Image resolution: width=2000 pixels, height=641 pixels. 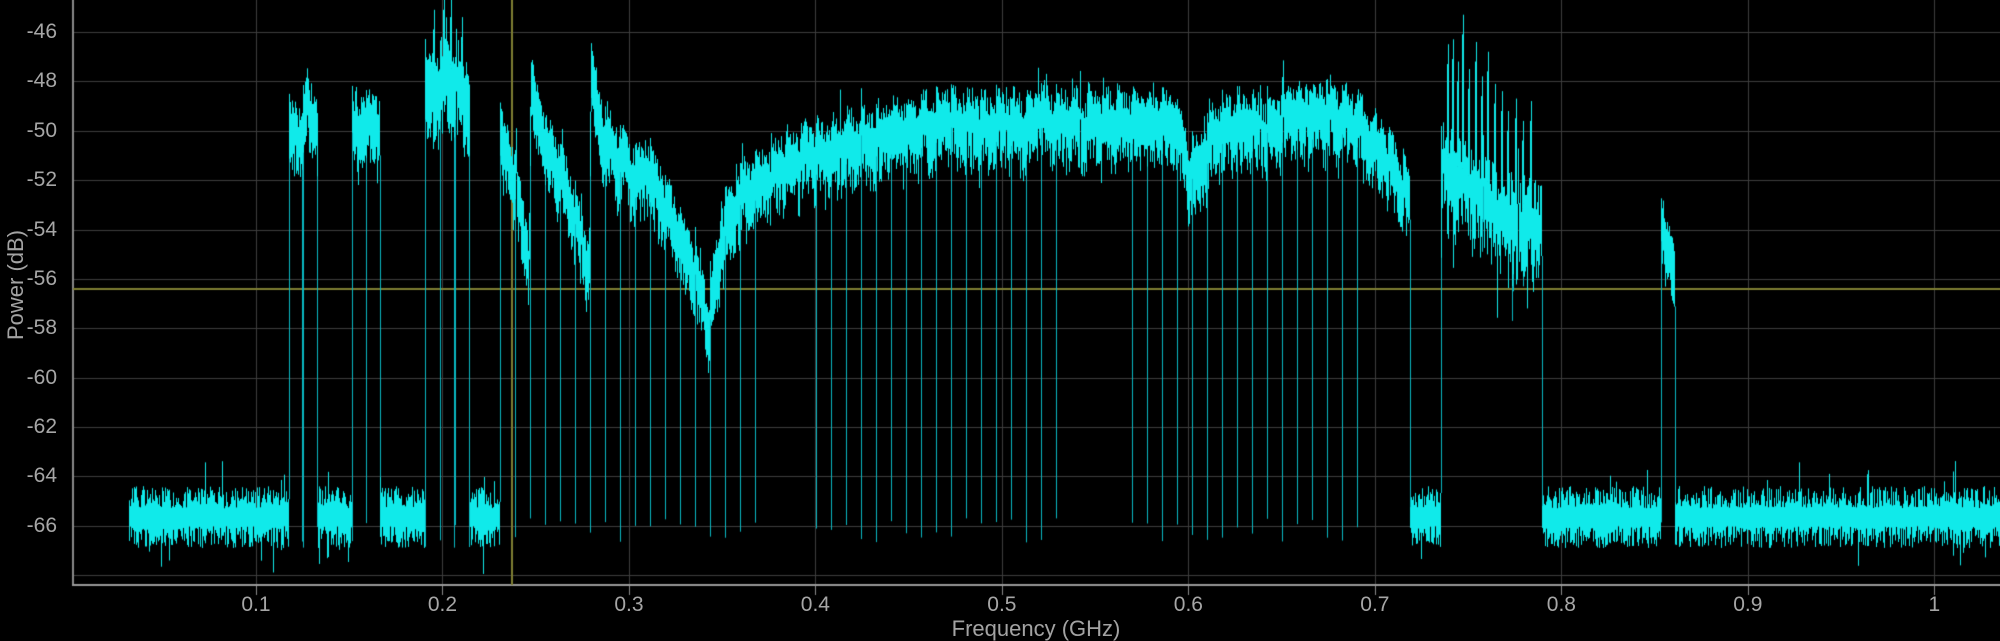 I want to click on y-axis-title: Power (dB), so click(x=15, y=285).